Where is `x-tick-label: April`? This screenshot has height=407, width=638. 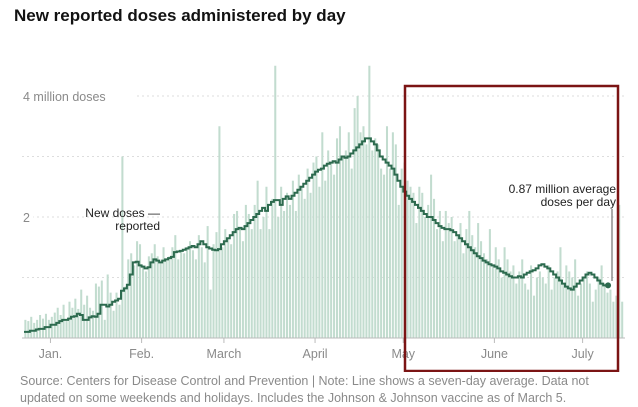 x-tick-label: April is located at coordinates (315, 354).